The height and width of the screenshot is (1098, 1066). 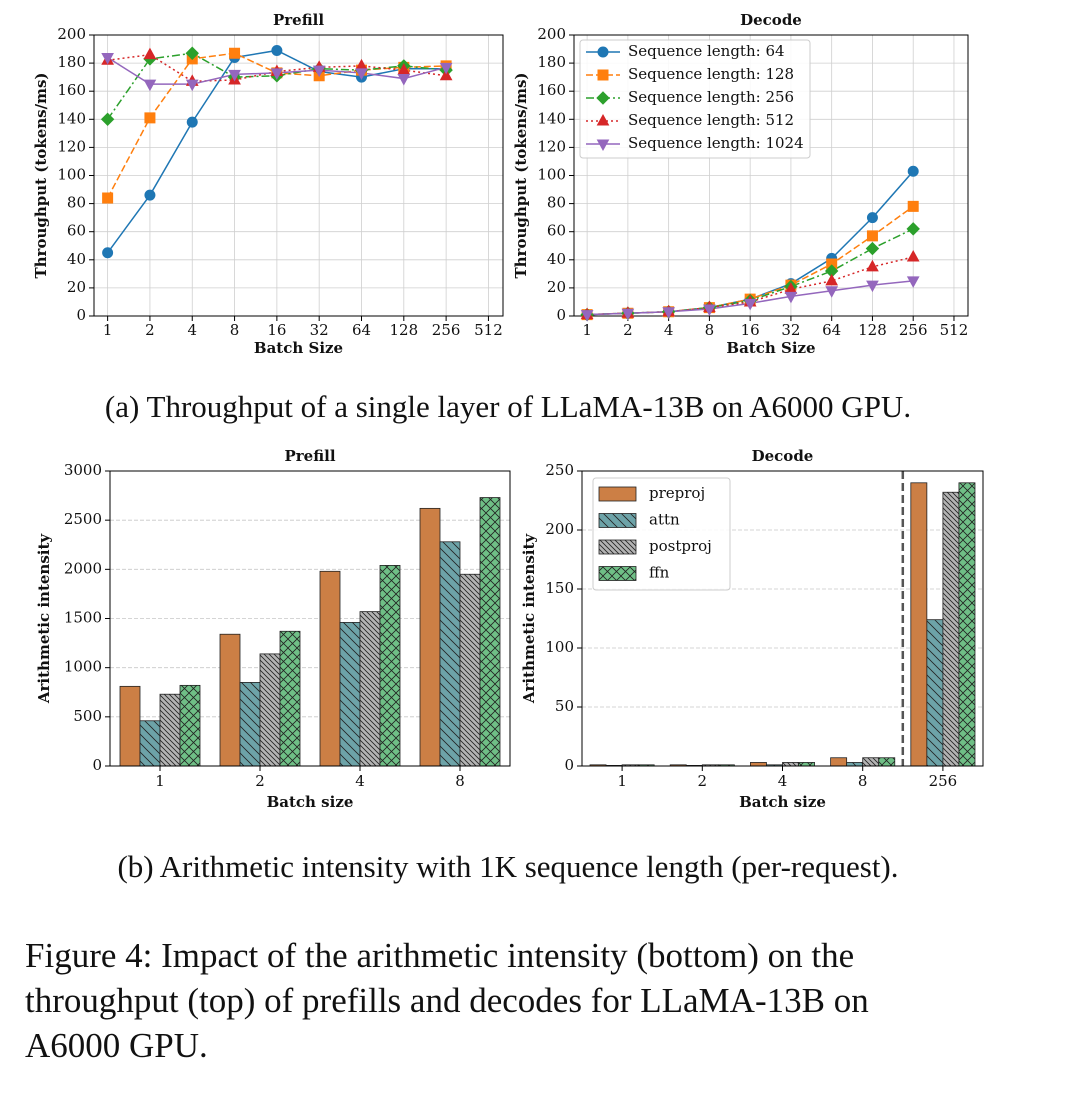 I want to click on legend-label: Sequence length: 64, so click(x=706, y=51).